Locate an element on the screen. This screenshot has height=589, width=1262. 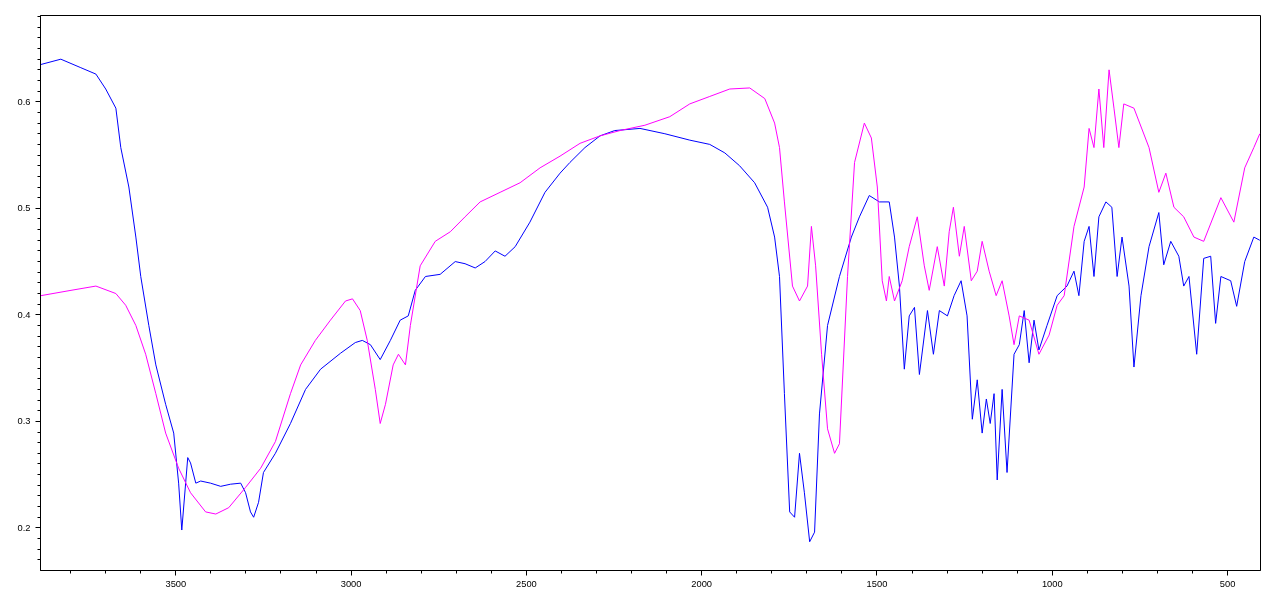
x-tick-label: 2000 is located at coordinates (702, 583).